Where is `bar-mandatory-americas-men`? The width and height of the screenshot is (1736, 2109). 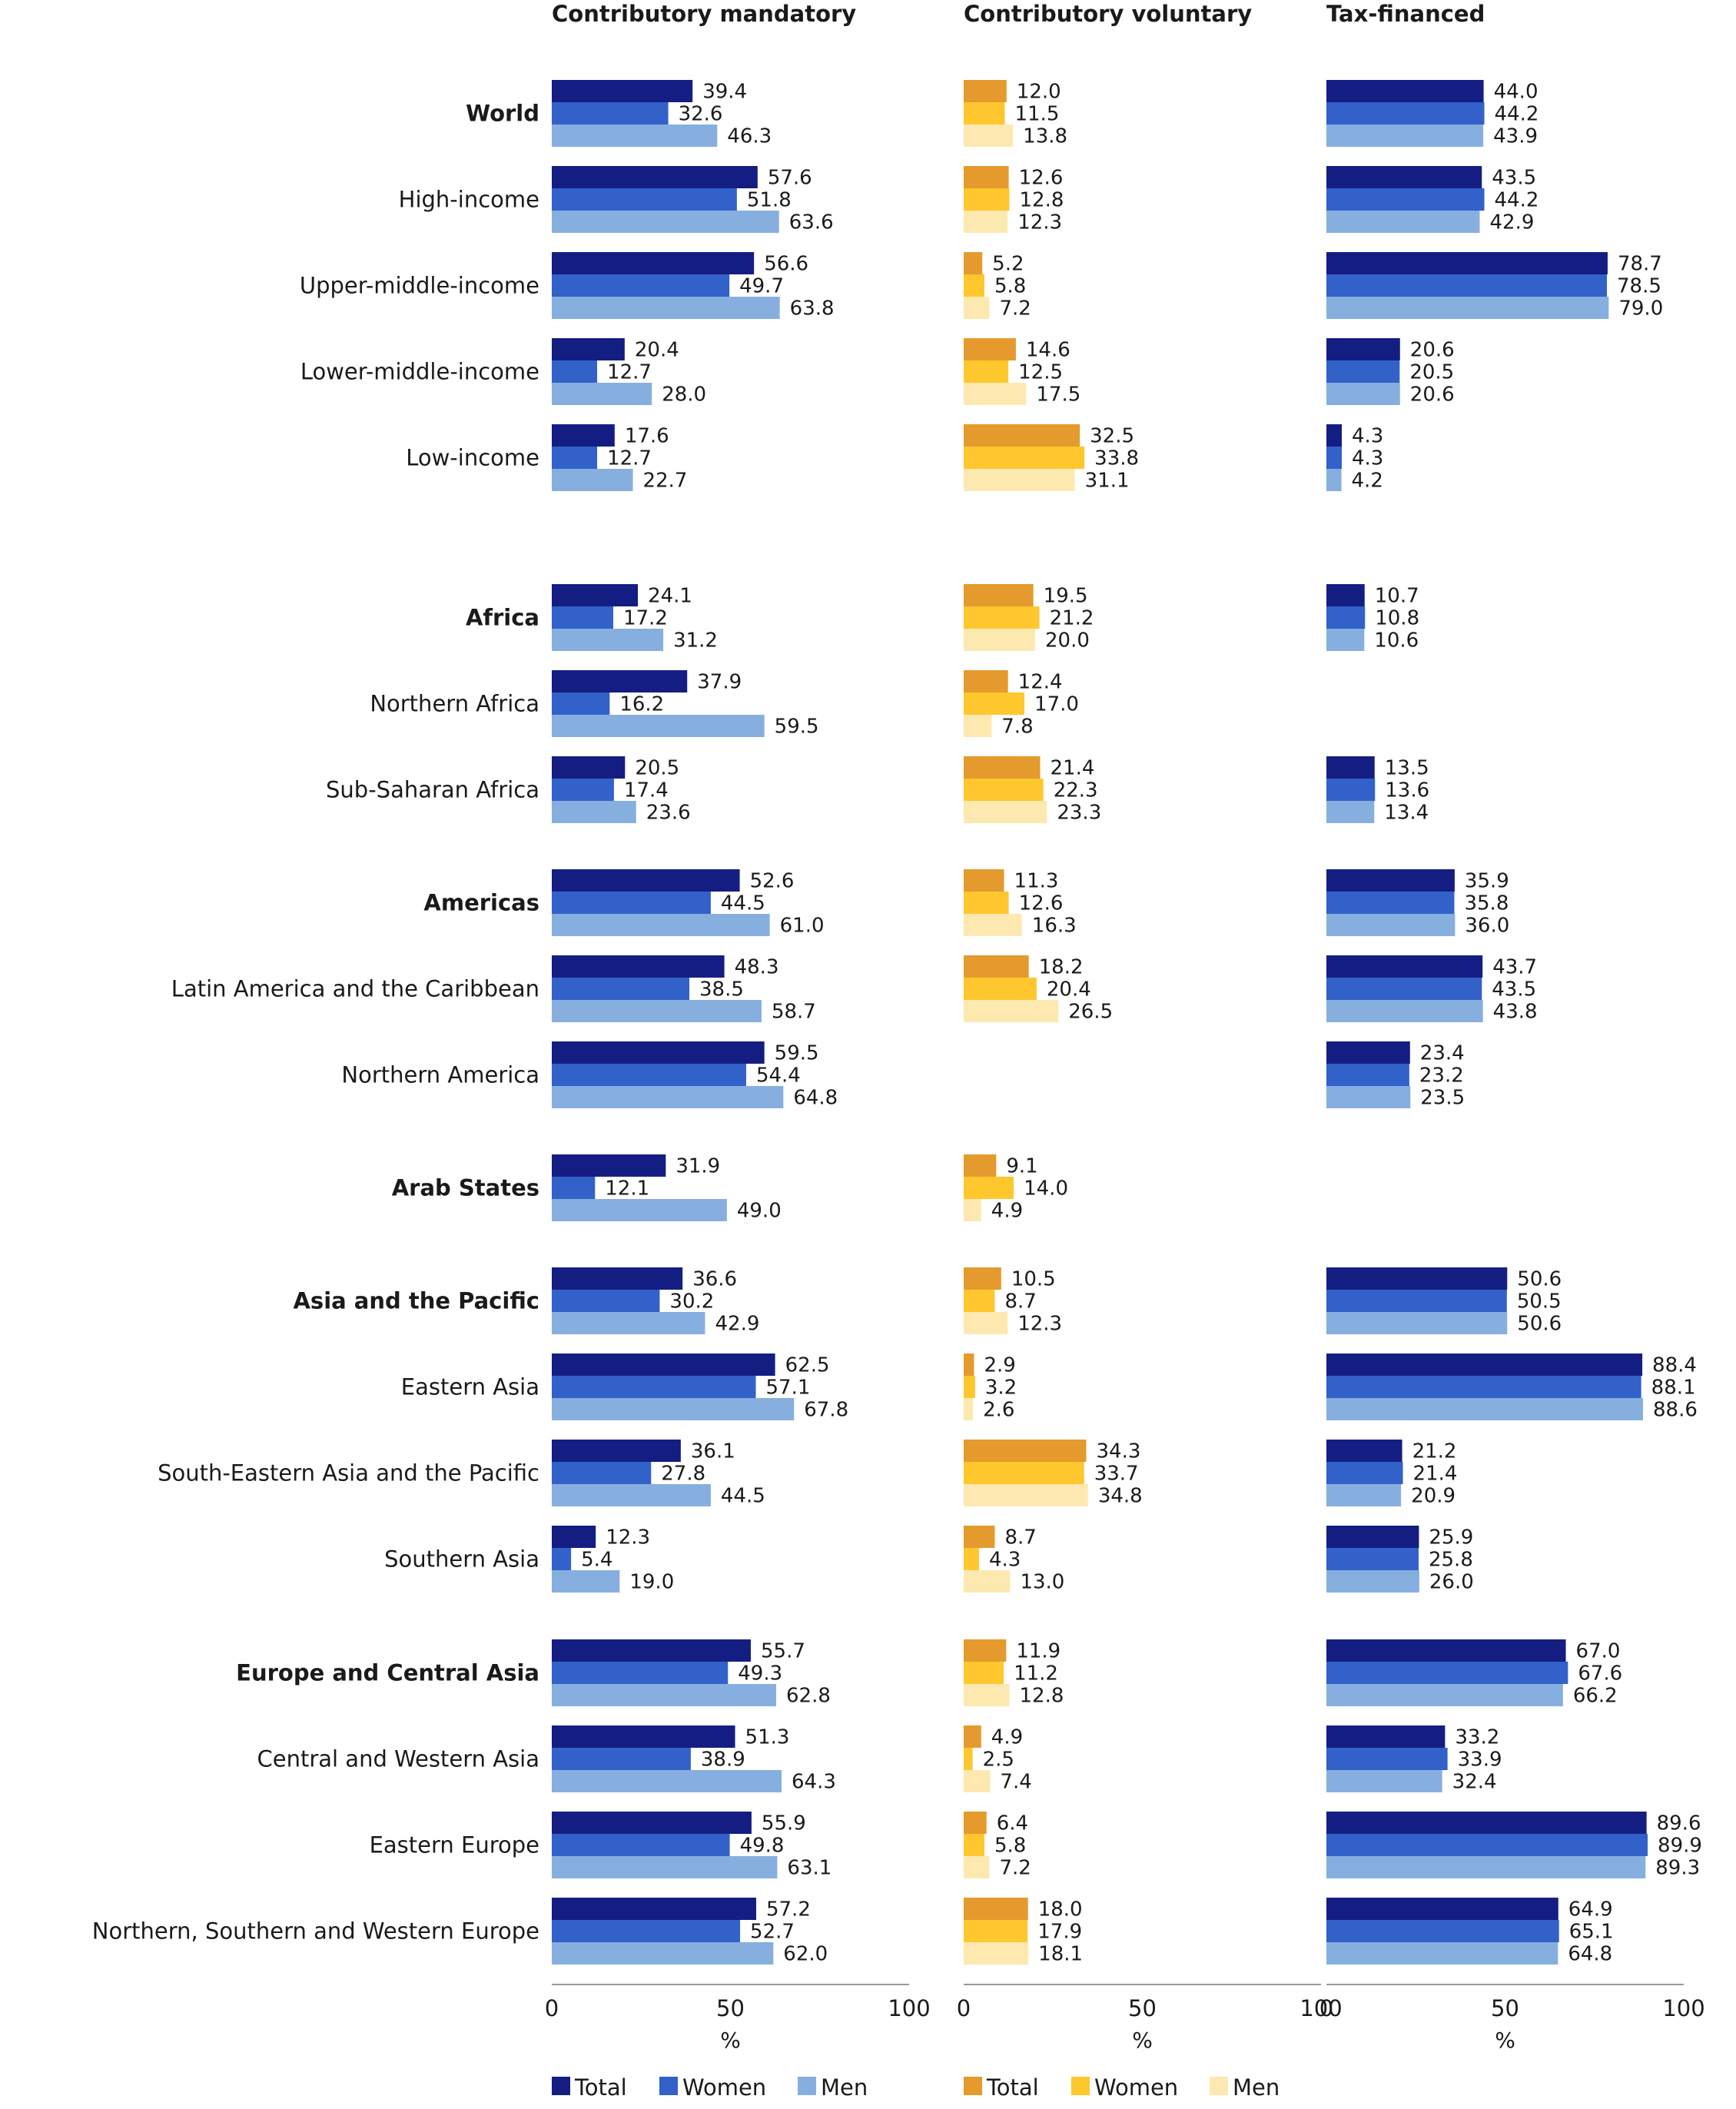 bar-mandatory-americas-men is located at coordinates (661, 925).